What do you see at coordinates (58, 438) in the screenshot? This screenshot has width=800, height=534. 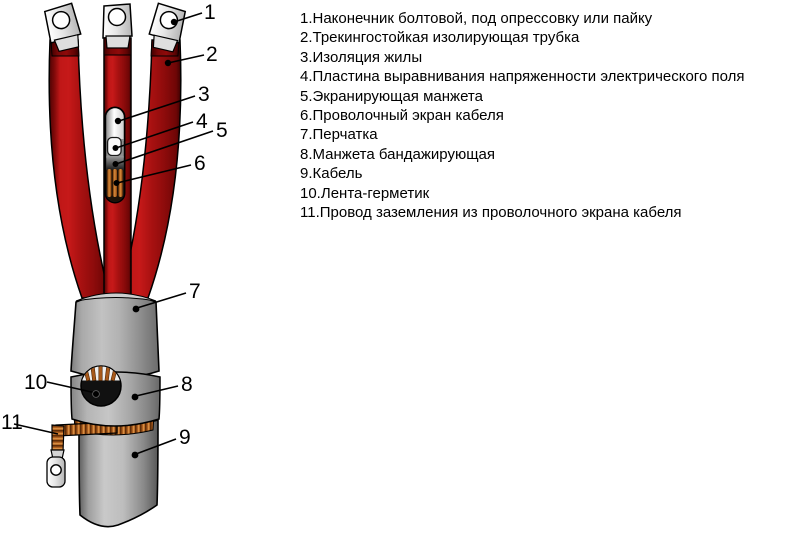 I see `braid-bend` at bounding box center [58, 438].